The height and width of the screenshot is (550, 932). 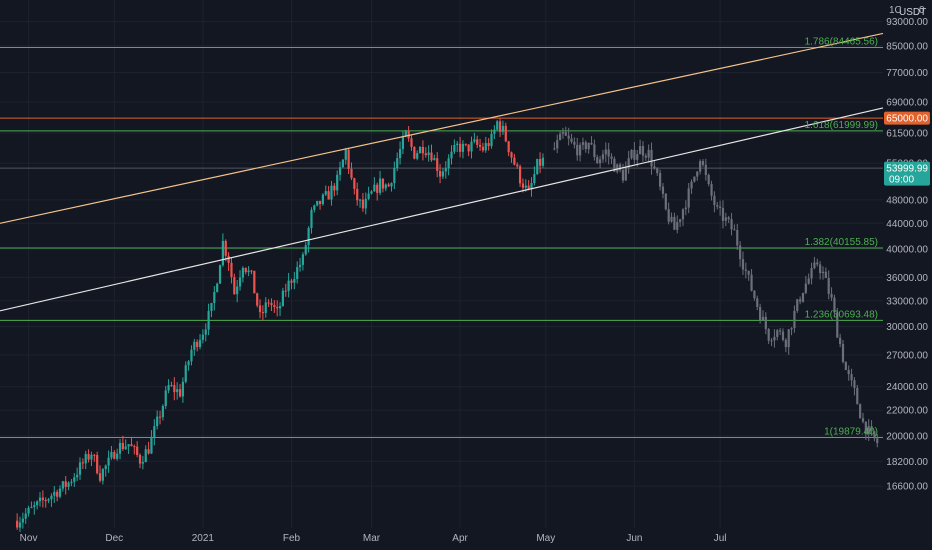 What do you see at coordinates (907, 46) in the screenshot?
I see `price-tick-label: 85000.00` at bounding box center [907, 46].